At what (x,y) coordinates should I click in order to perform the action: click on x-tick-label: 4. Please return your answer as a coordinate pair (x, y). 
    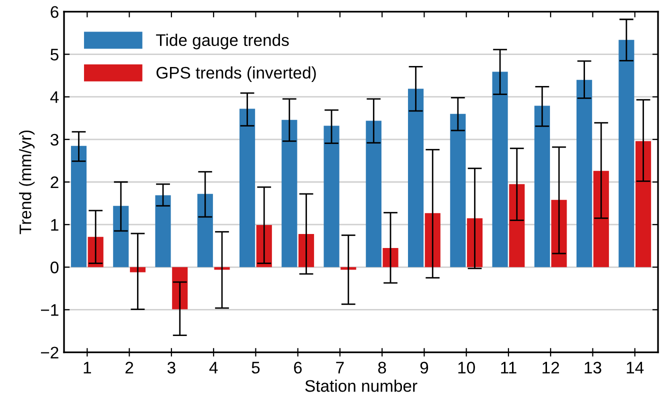
    Looking at the image, I should click on (213, 368).